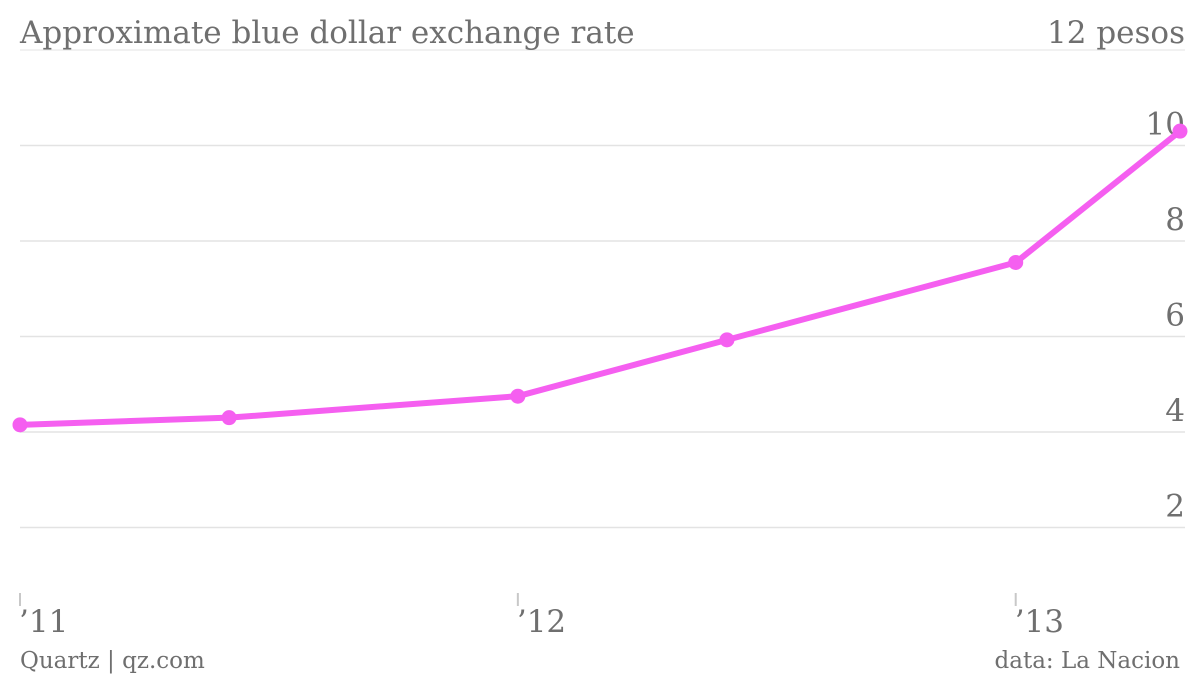 This screenshot has width=1200, height=676. I want to click on x-tick-label: ’13, so click(1039, 622).